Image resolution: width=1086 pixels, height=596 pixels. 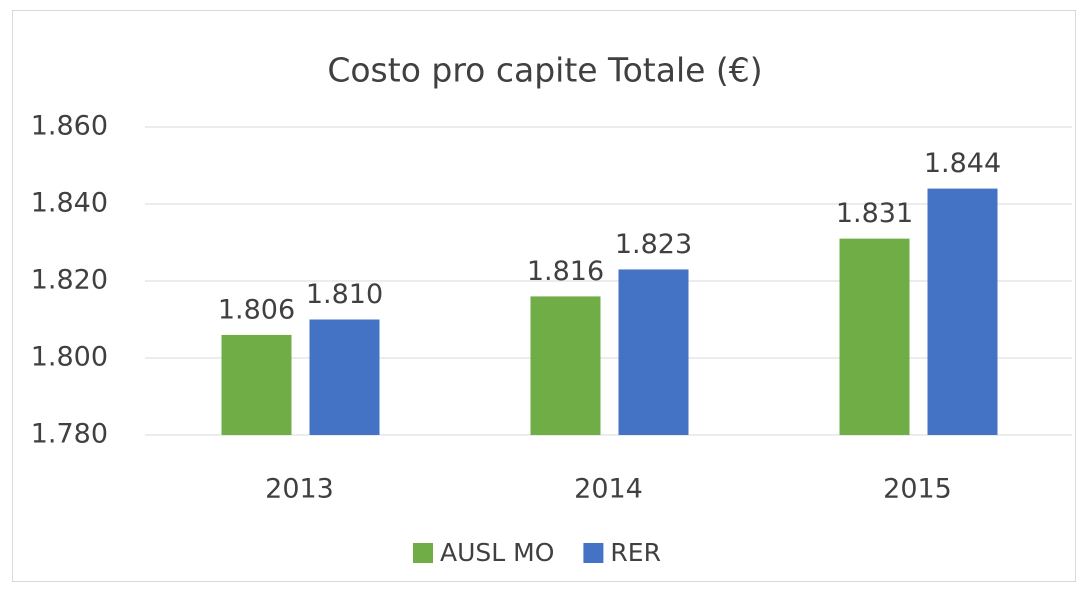 I want to click on data-label: 1.831, so click(x=874, y=213).